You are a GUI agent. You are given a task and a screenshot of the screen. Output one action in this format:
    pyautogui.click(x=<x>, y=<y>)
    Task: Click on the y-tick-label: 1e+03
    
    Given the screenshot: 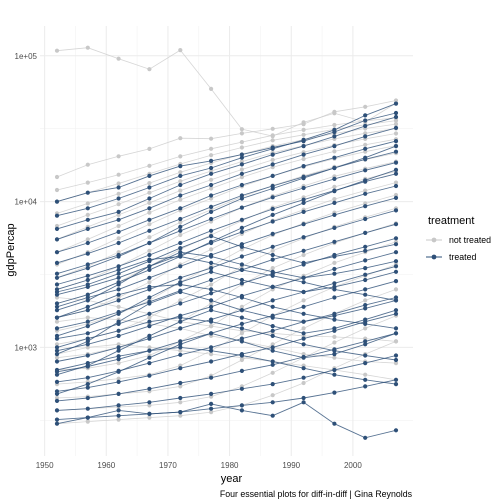 What is the action you would take?
    pyautogui.click(x=26, y=347)
    